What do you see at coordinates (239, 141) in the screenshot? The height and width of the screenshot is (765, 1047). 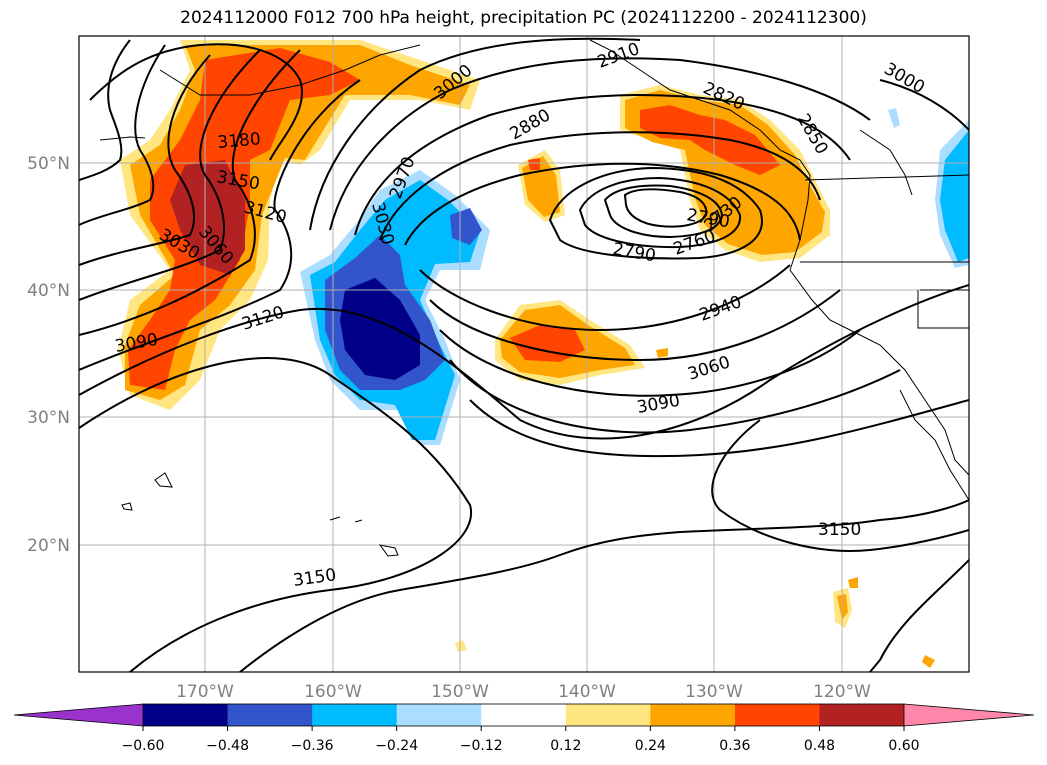 I see `contour-label: 3180` at bounding box center [239, 141].